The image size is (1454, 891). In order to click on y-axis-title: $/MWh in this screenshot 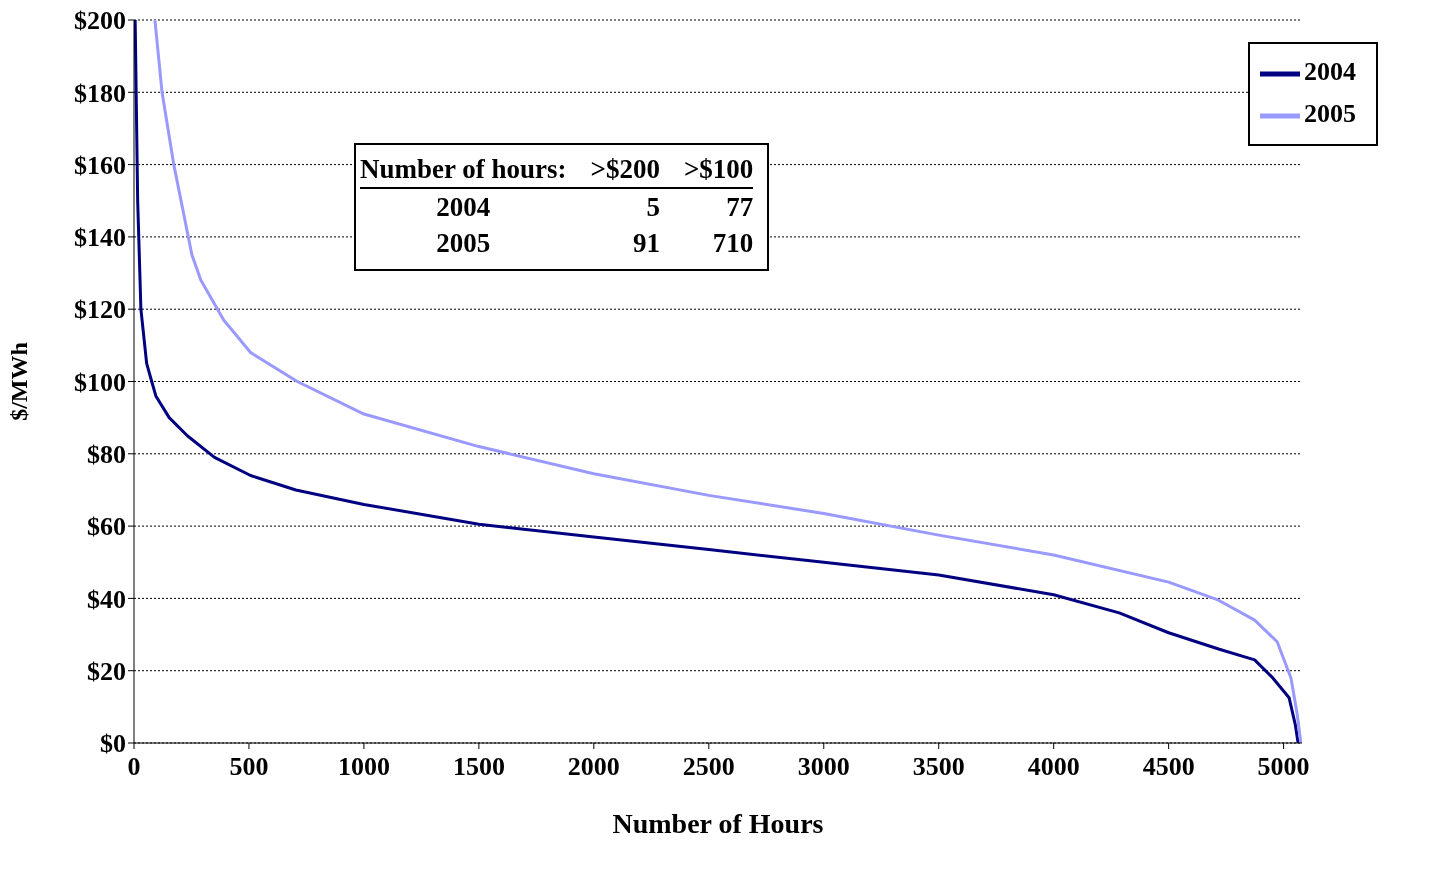, I will do `click(18, 381)`.